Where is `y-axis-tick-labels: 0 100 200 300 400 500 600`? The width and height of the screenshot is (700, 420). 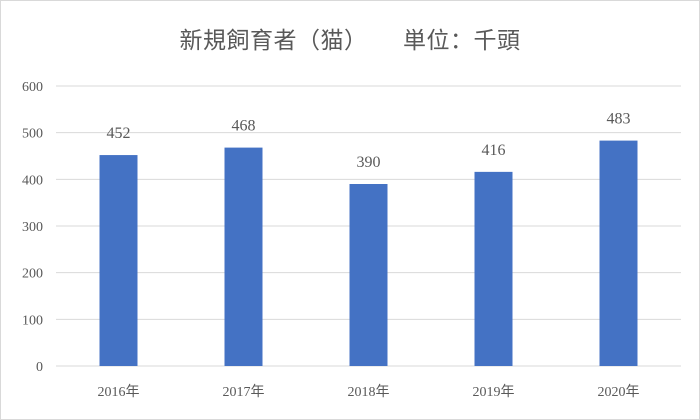 y-axis-tick-labels: 0 100 200 300 400 500 600 is located at coordinates (32, 227).